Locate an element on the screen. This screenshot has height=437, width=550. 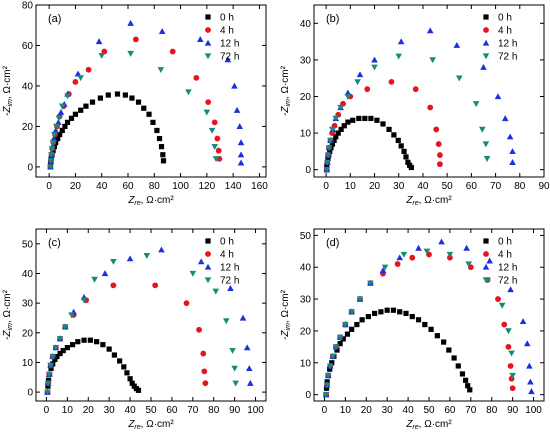
series-0h is located at coordinates (368, 144).